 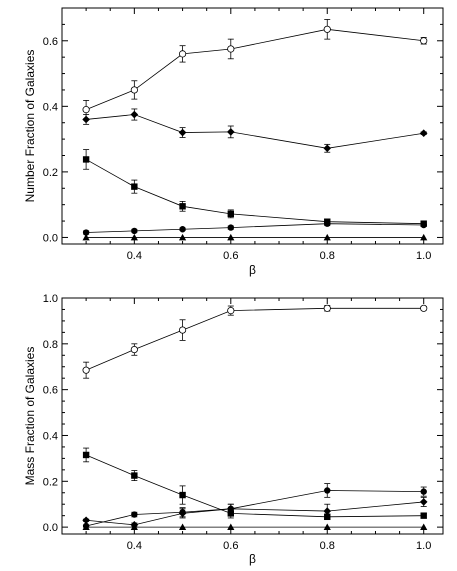 I want to click on y-axis-label: Mass Fraction of Galaxies, so click(x=30, y=416).